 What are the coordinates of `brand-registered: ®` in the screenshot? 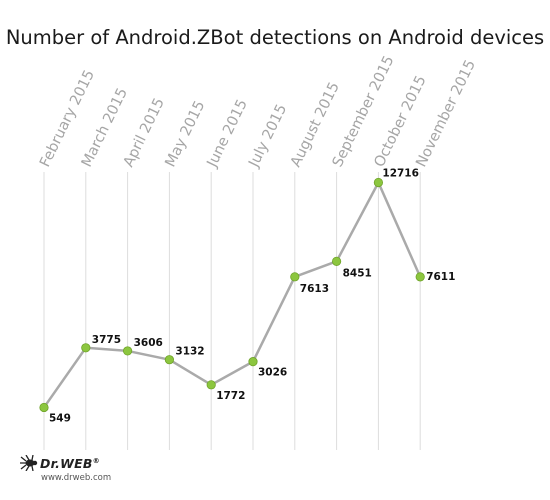 It's located at (96, 460).